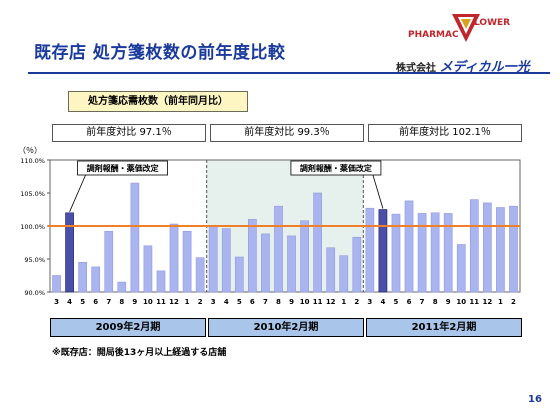 The height and width of the screenshot is (420, 560). Describe the element at coordinates (129, 133) in the screenshot. I see `yoy-label-2009: 前年度対比 97.1％` at that location.